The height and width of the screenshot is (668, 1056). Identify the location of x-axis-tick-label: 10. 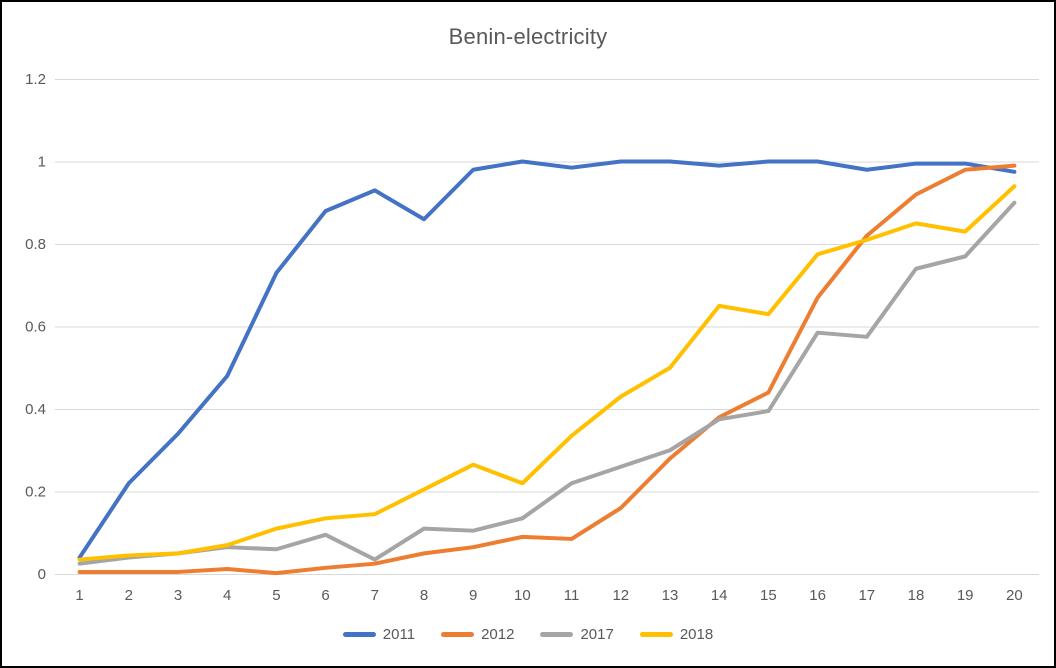
(522, 595).